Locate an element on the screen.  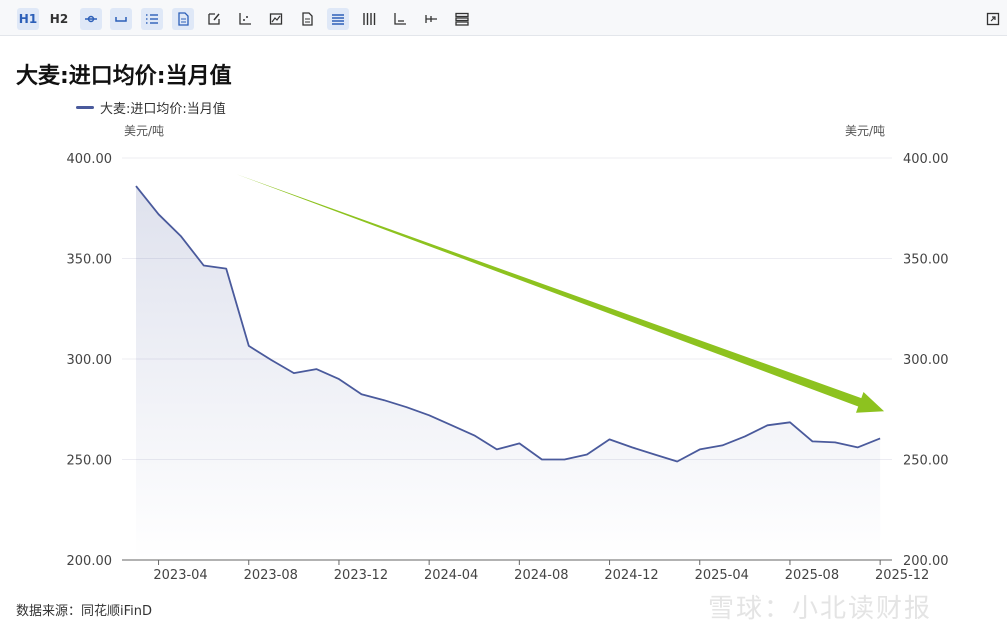
align-lines-icon is located at coordinates (338, 19).